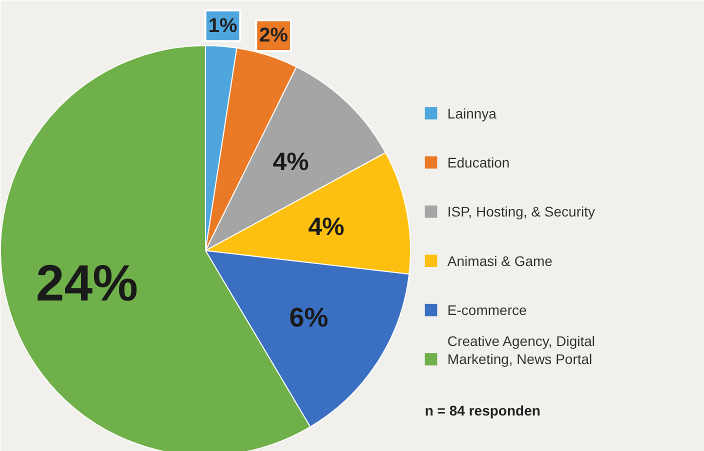 The height and width of the screenshot is (451, 704). Describe the element at coordinates (273, 35) in the screenshot. I see `data-label: 2%` at that location.